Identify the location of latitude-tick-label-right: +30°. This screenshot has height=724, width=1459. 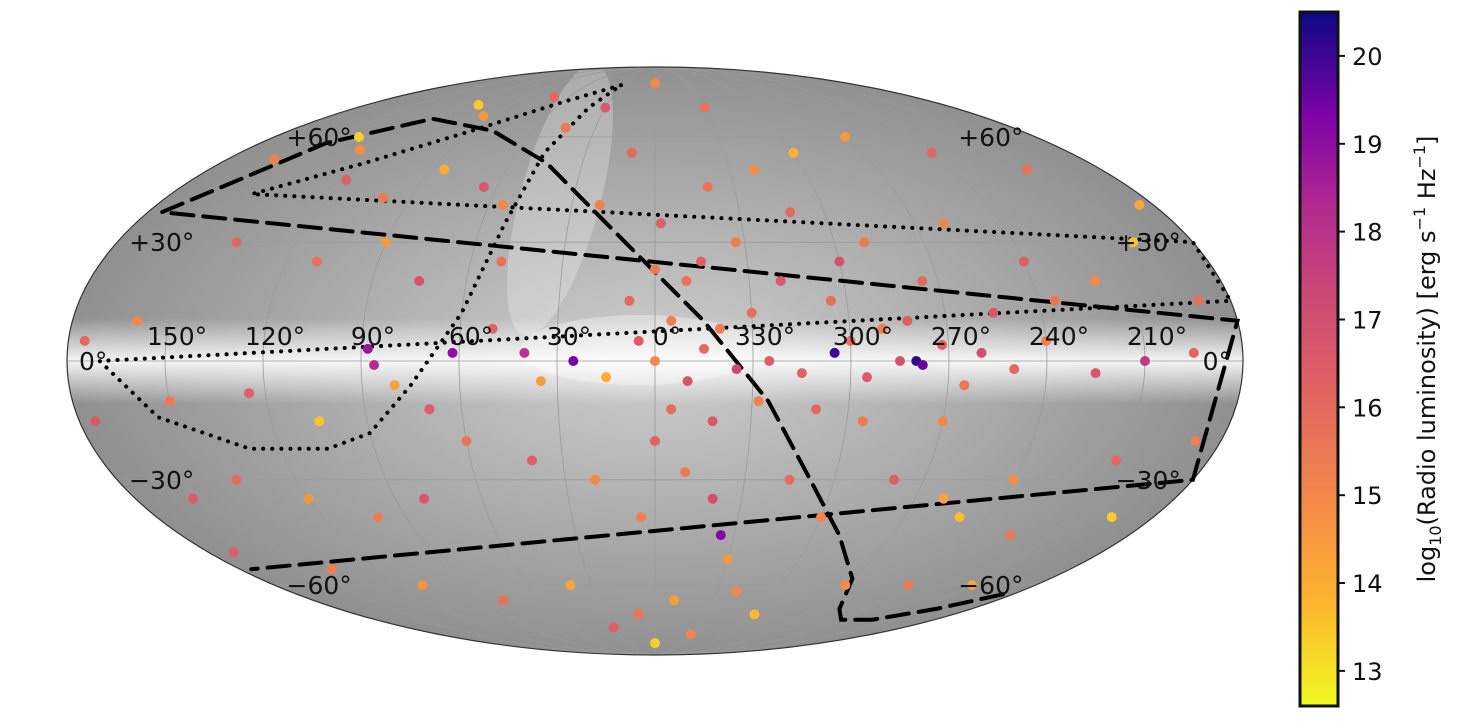
(161, 242).